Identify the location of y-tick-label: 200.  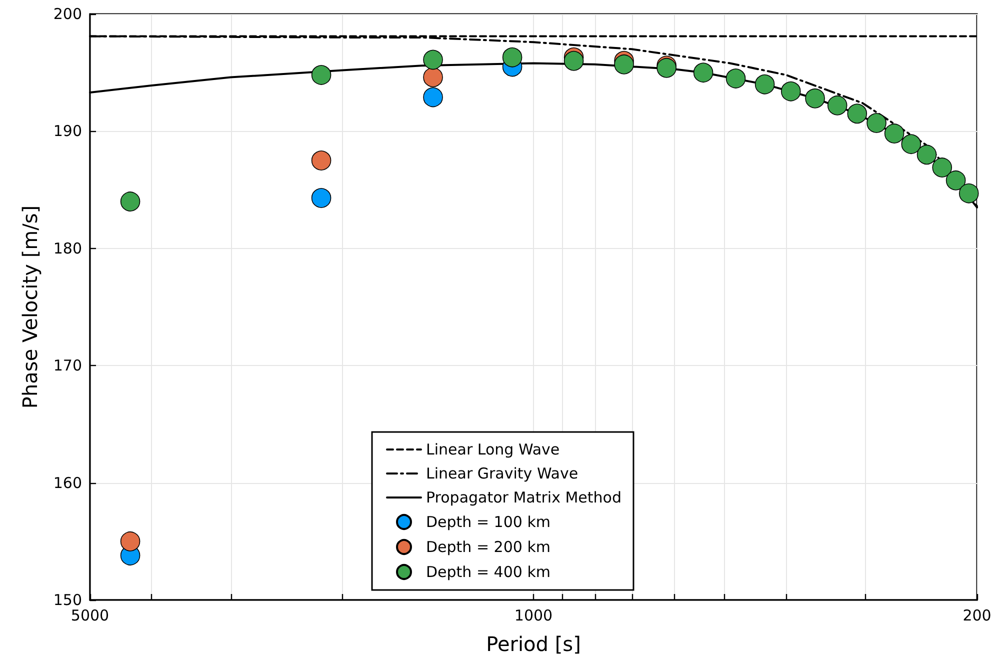
(67, 14).